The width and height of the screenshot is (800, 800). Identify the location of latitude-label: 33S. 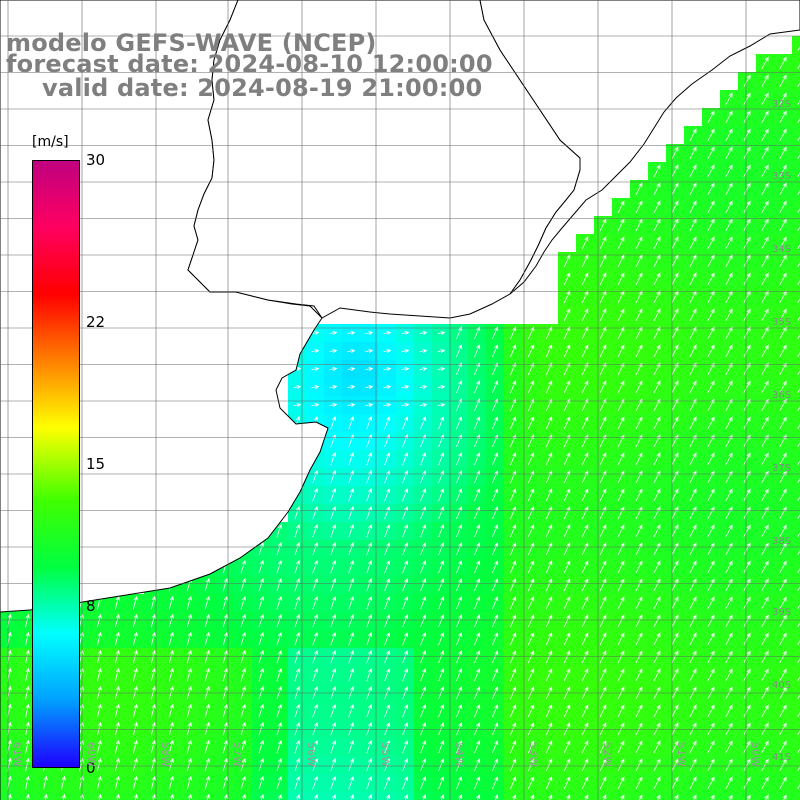
(782, 176).